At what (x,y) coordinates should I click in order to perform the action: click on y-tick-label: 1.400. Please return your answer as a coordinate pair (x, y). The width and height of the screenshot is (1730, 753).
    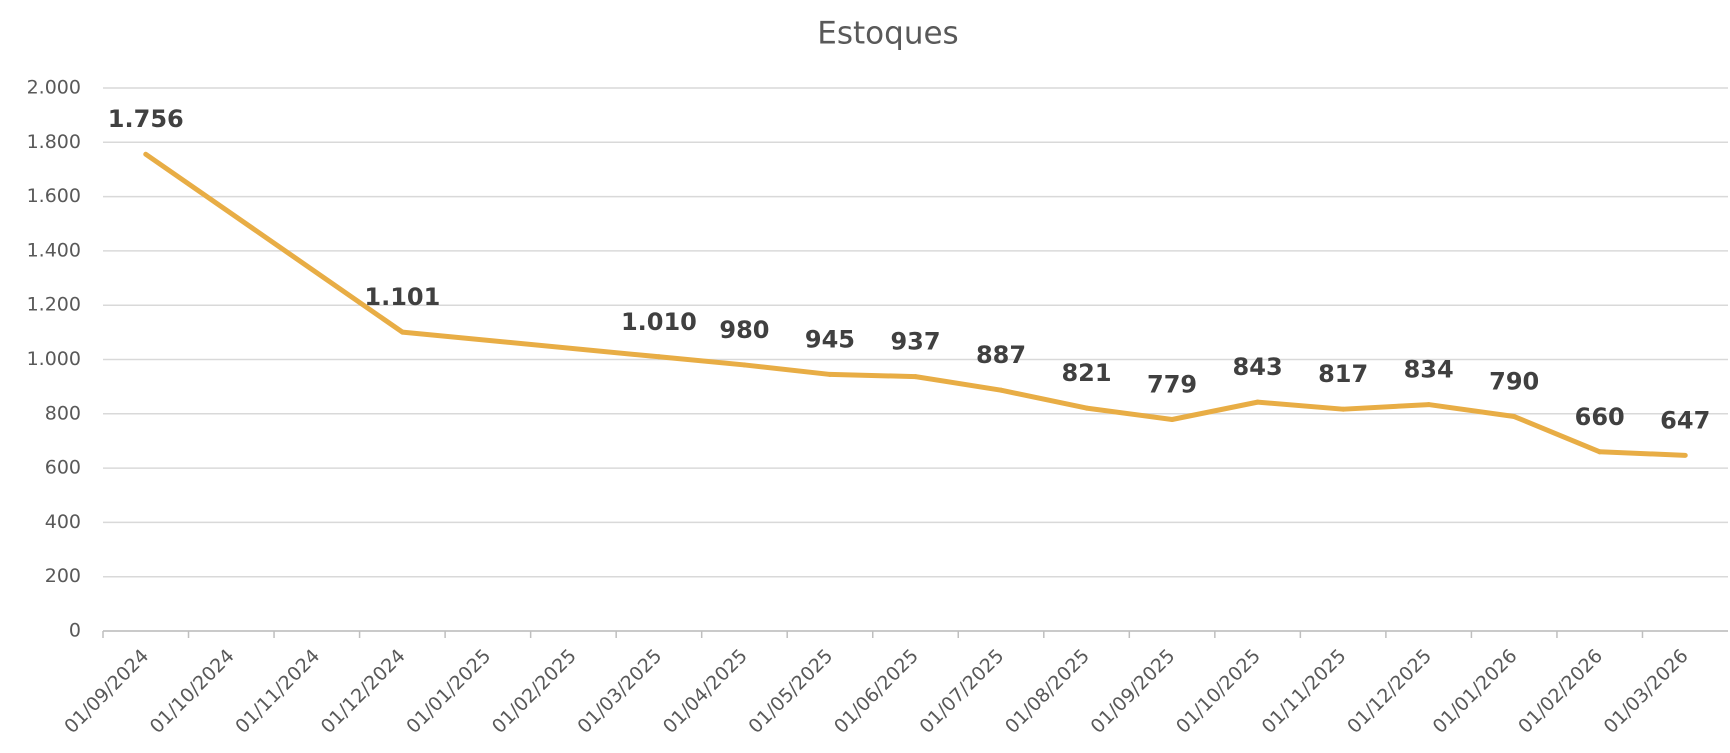
    Looking at the image, I should click on (54, 250).